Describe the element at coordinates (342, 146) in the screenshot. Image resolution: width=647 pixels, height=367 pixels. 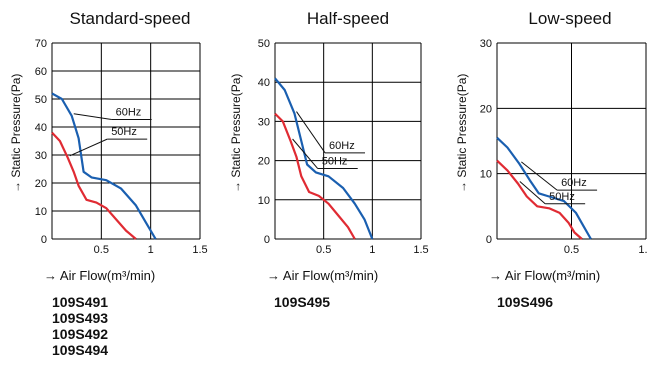
I see `legend-label-60Hz-half: 60Hz` at that location.